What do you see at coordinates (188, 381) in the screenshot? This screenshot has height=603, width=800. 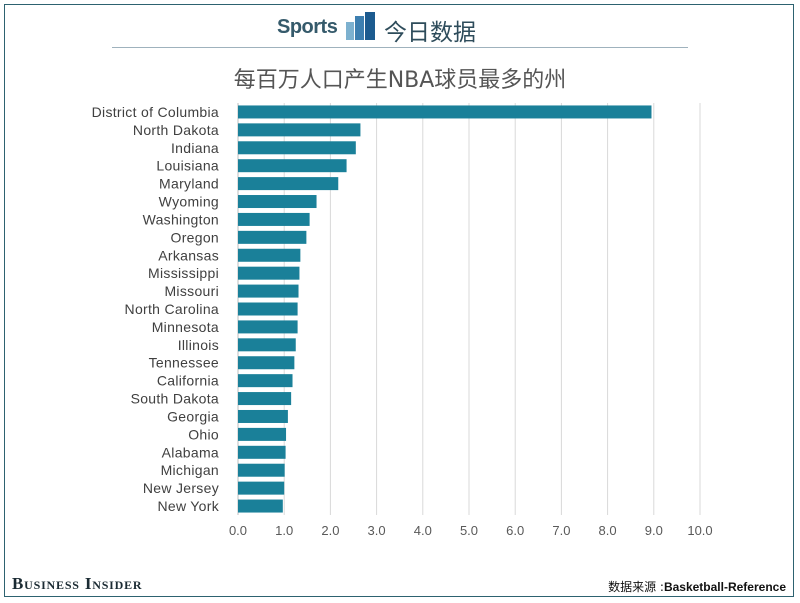 I see `category-label: California` at bounding box center [188, 381].